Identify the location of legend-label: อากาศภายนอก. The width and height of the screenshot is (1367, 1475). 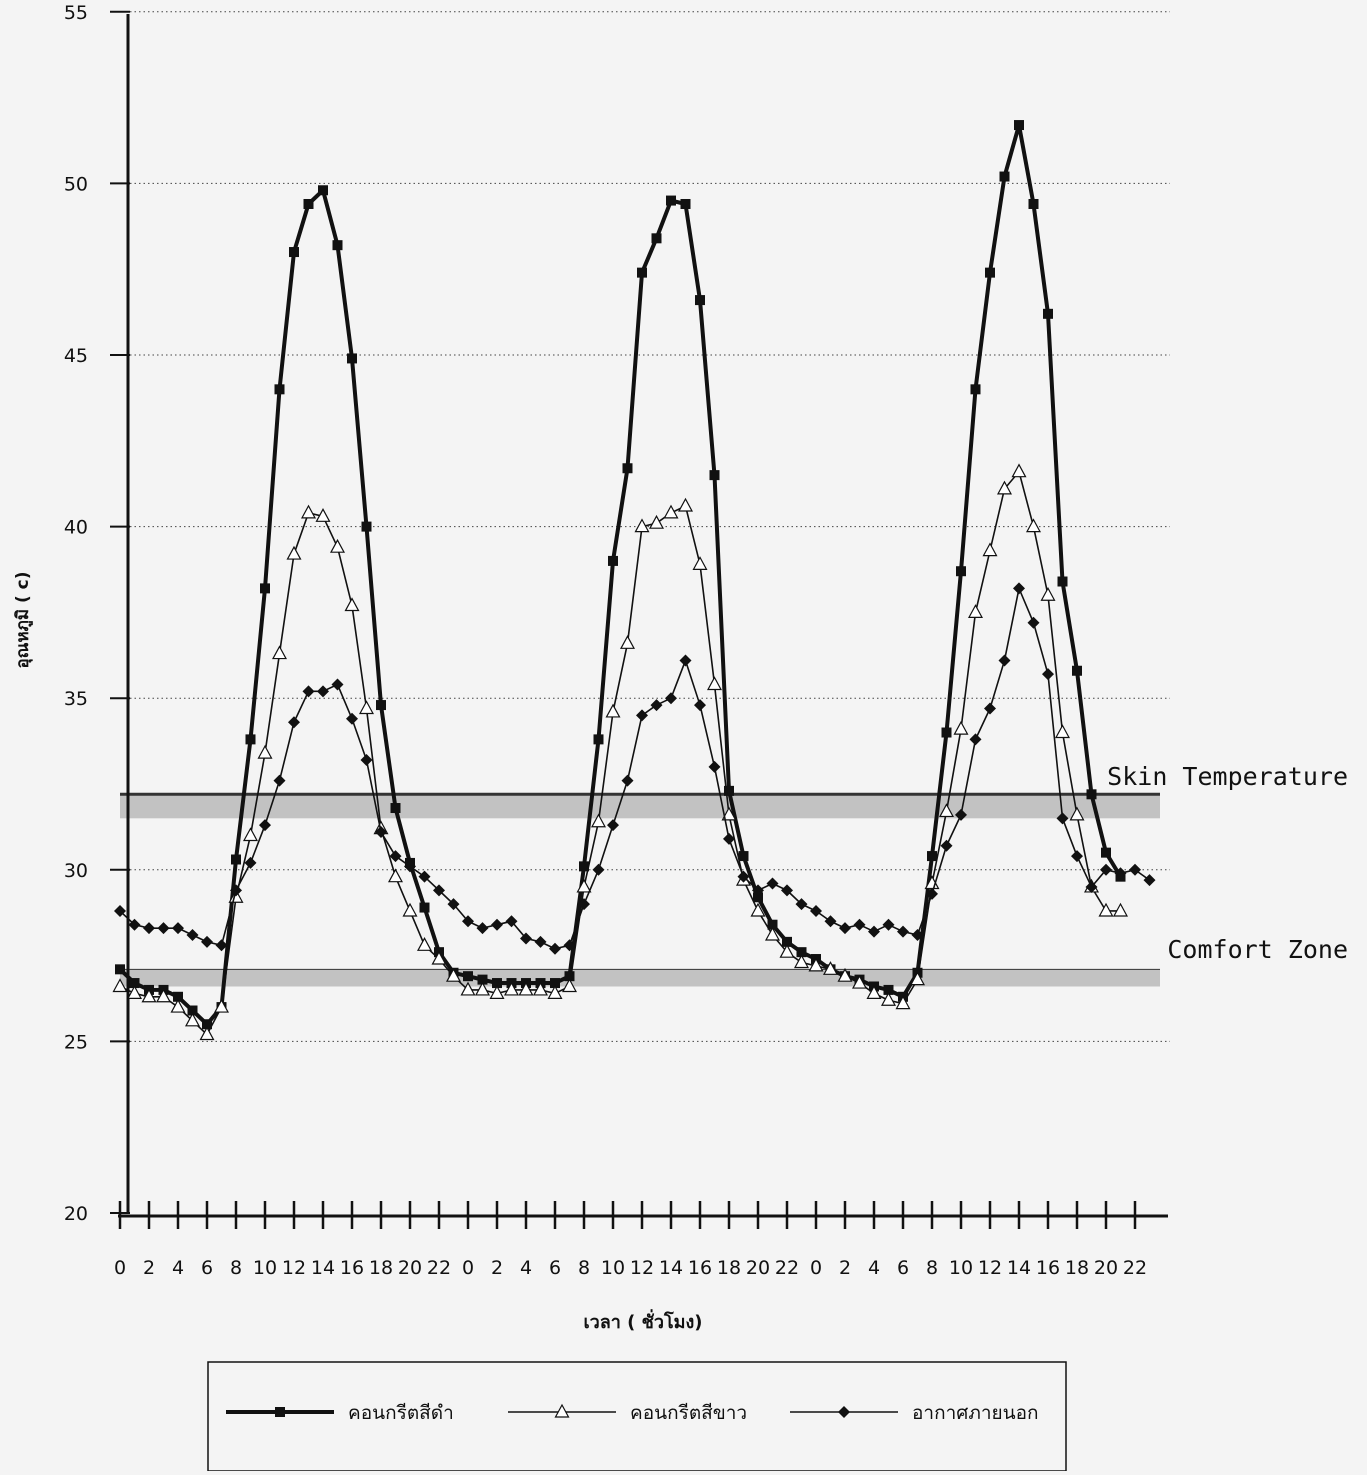
(975, 1413).